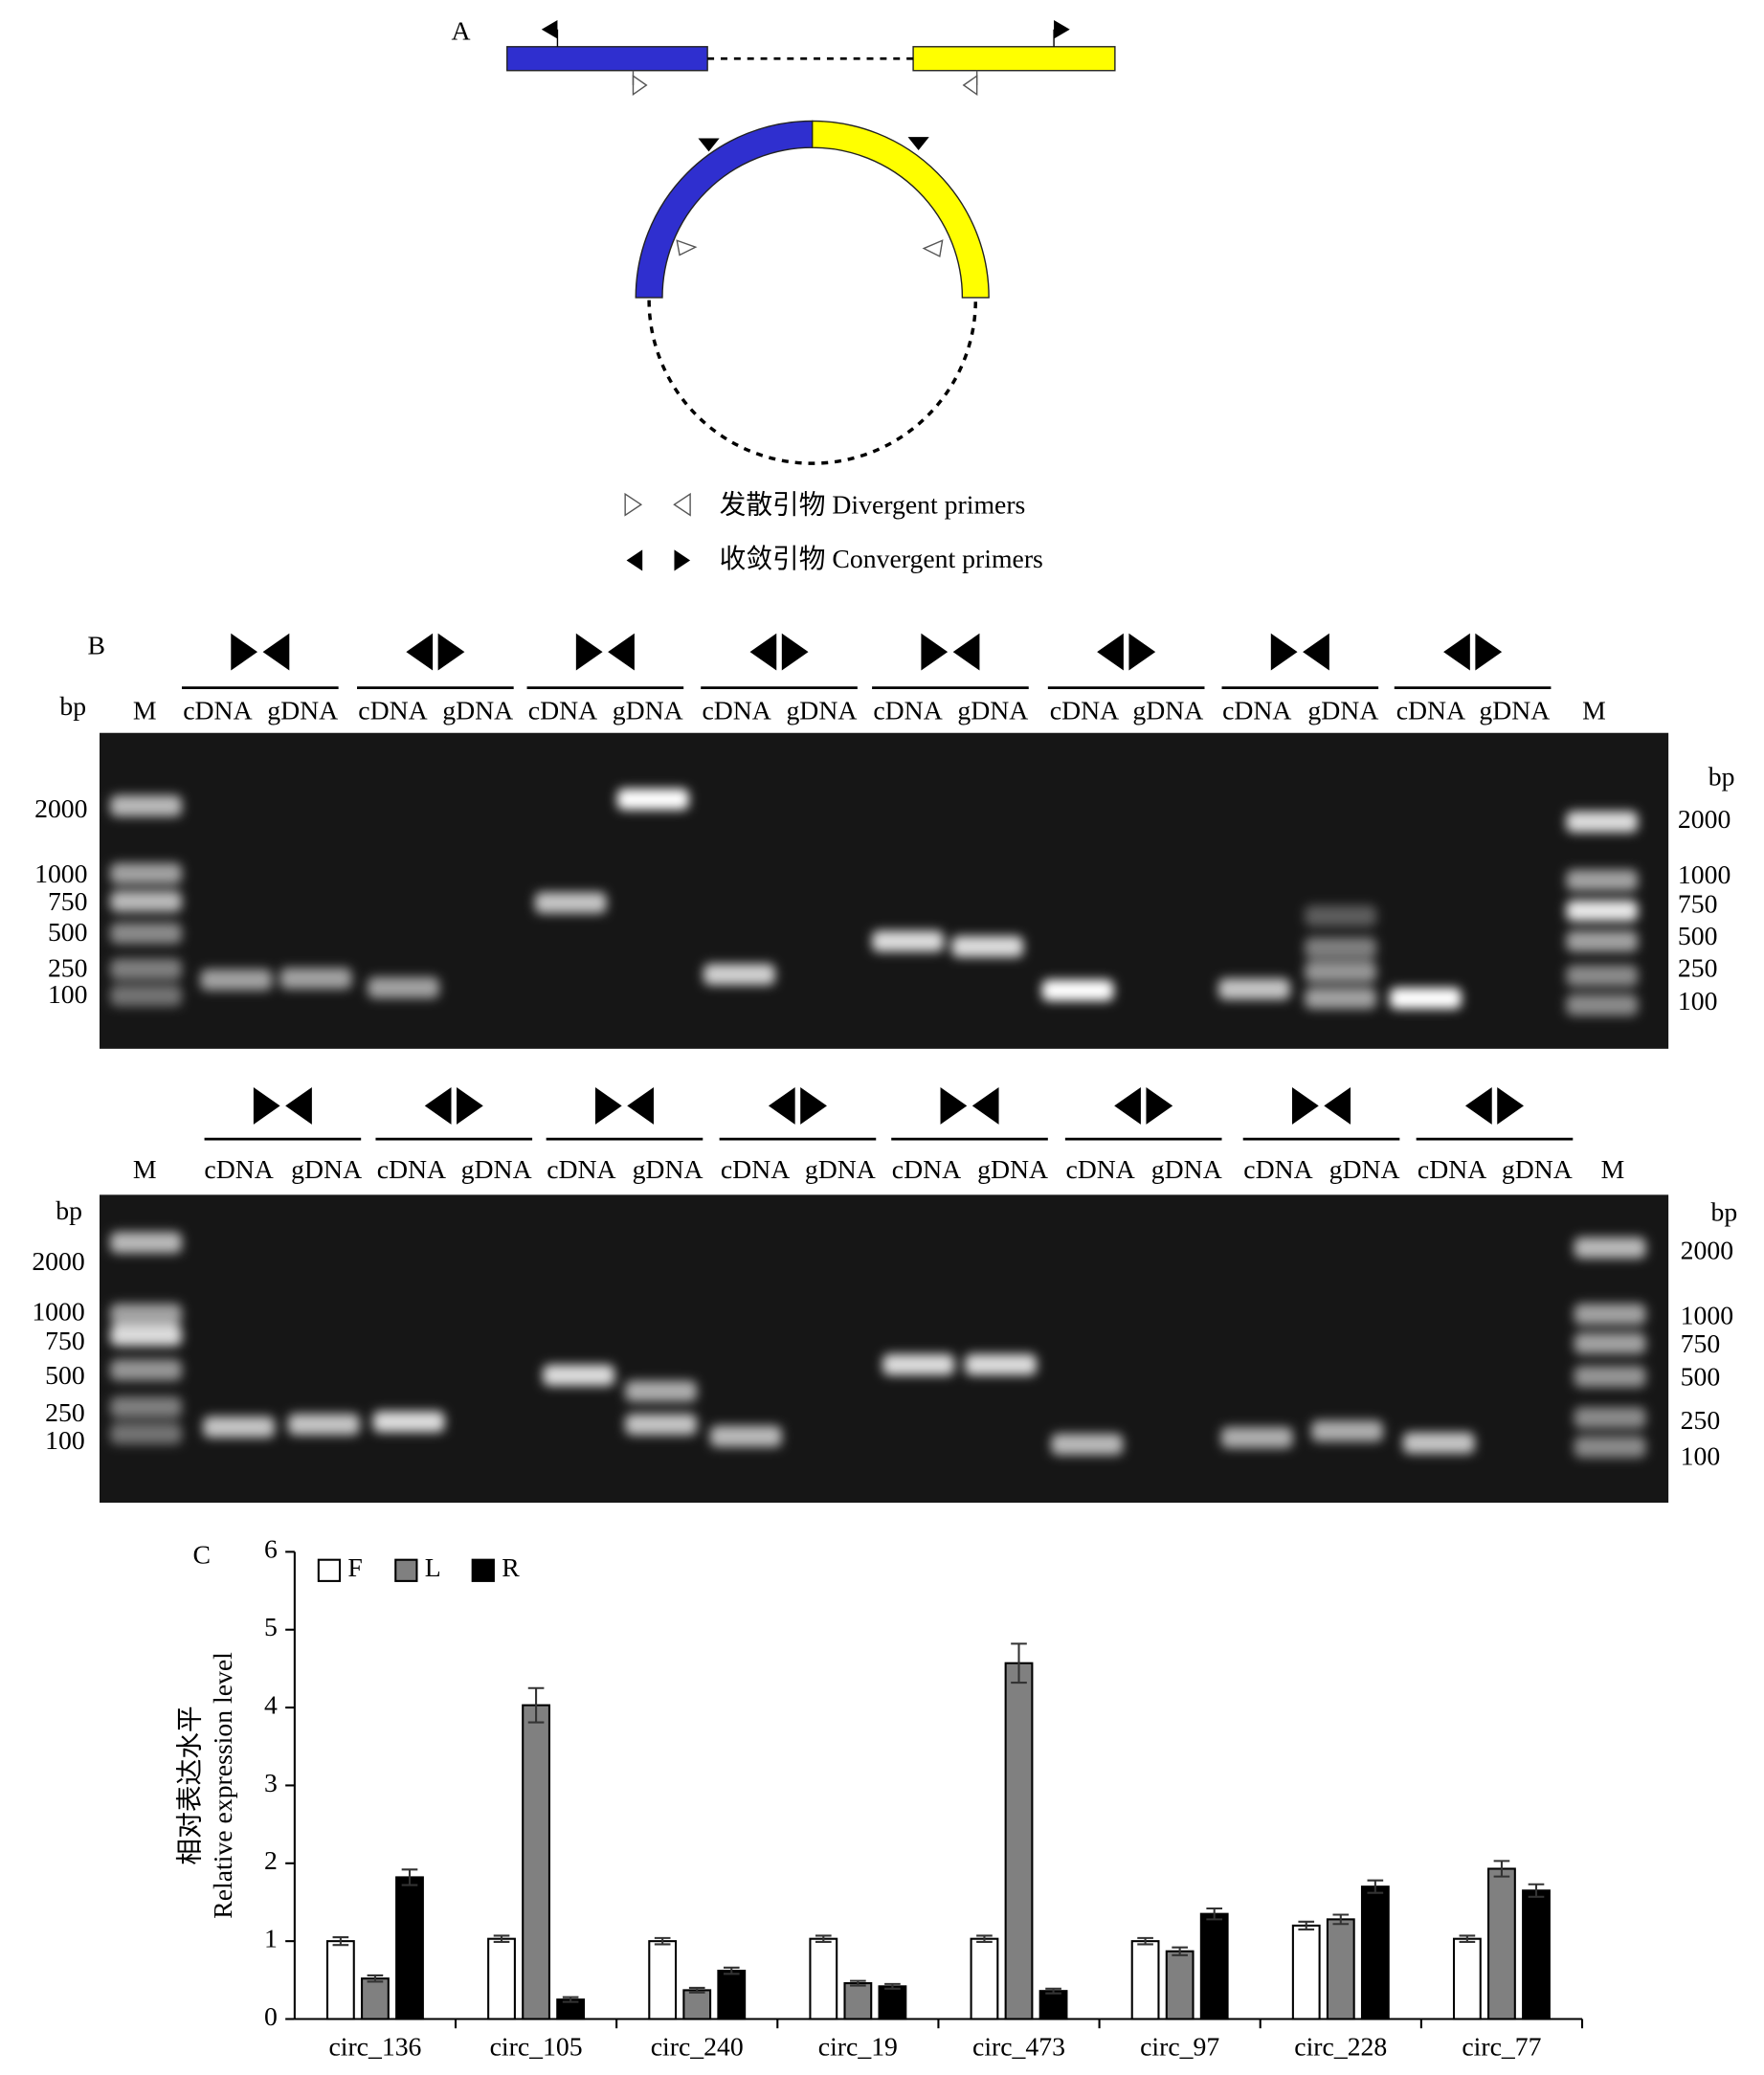 The width and height of the screenshot is (1764, 2075). What do you see at coordinates (483, 1570) in the screenshot?
I see `legend-swatch` at bounding box center [483, 1570].